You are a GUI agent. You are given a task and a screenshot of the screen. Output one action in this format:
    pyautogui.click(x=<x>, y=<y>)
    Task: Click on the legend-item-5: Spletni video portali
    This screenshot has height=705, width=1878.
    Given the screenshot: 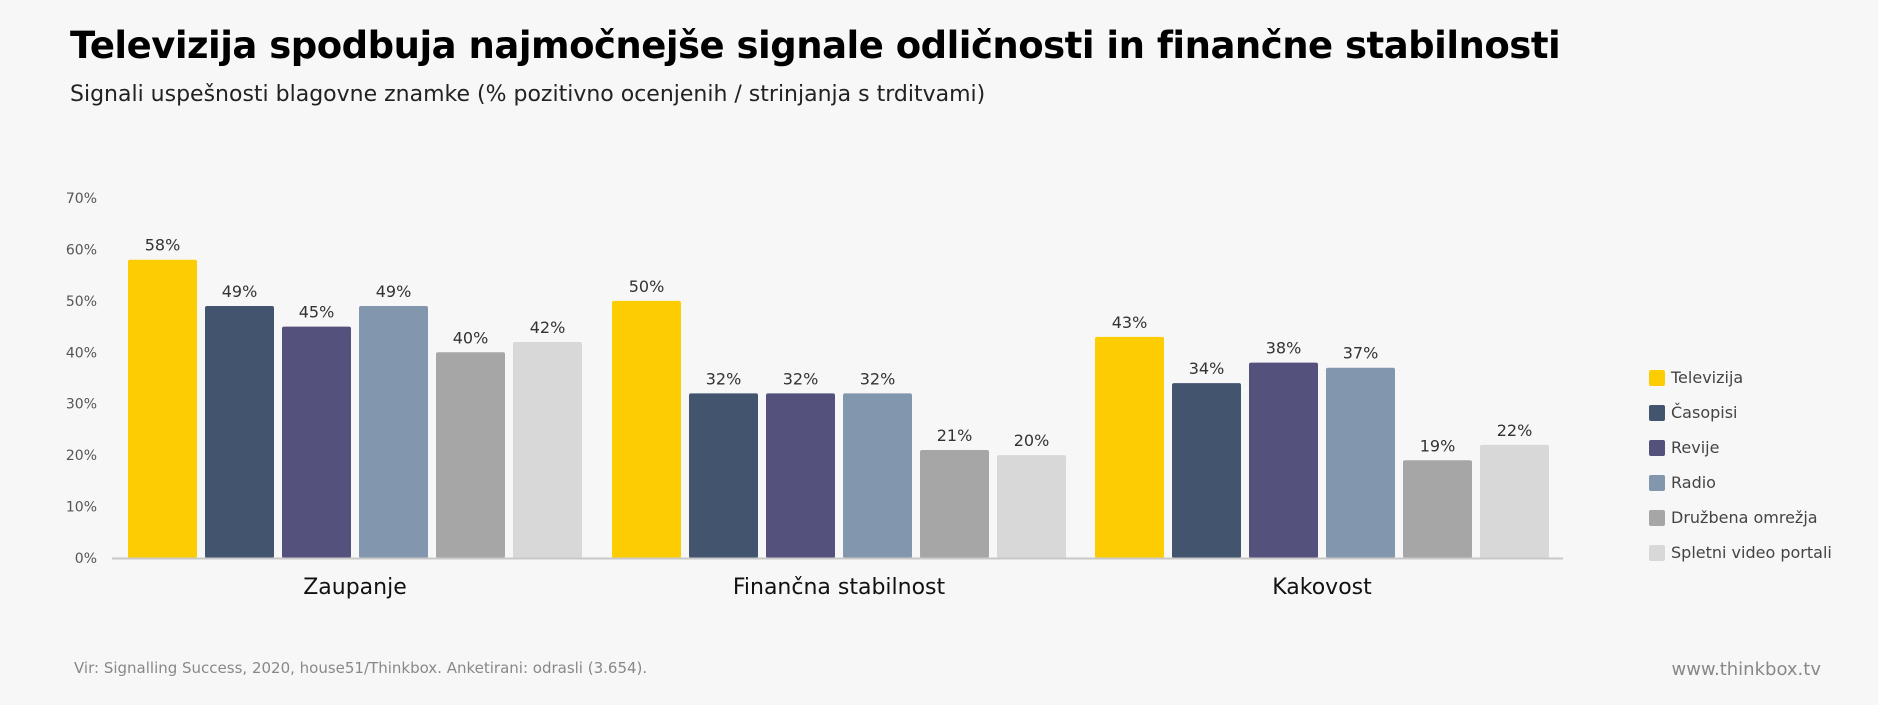 What is the action you would take?
    pyautogui.click(x=1740, y=552)
    